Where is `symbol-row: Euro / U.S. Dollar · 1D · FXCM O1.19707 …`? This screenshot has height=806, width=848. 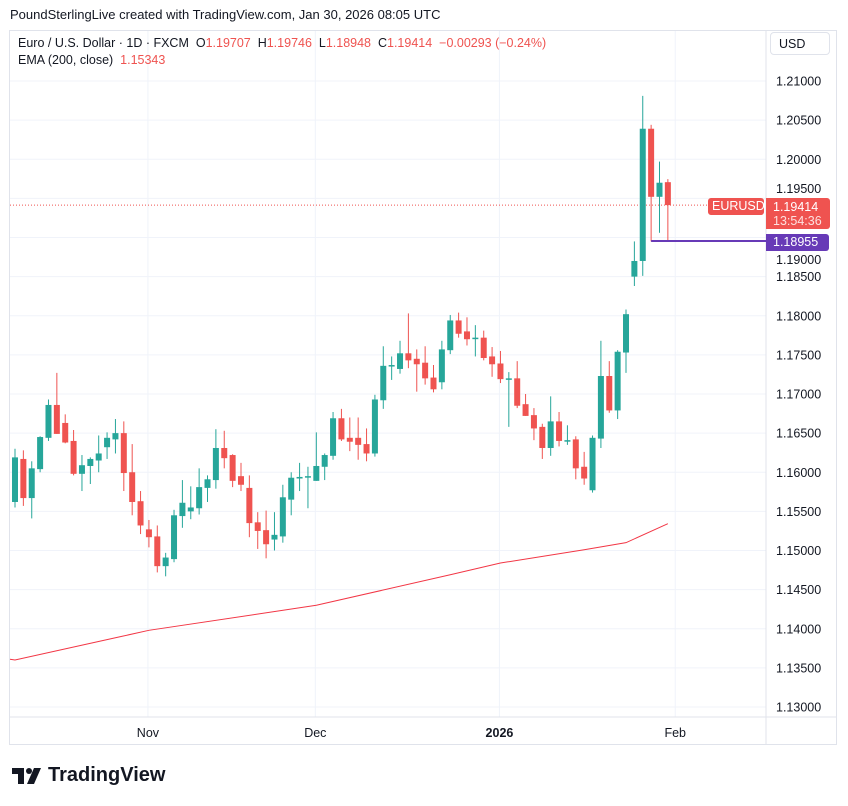
symbol-row: Euro / U.S. Dollar · 1D · FXCM O1.19707 … is located at coordinates (282, 43).